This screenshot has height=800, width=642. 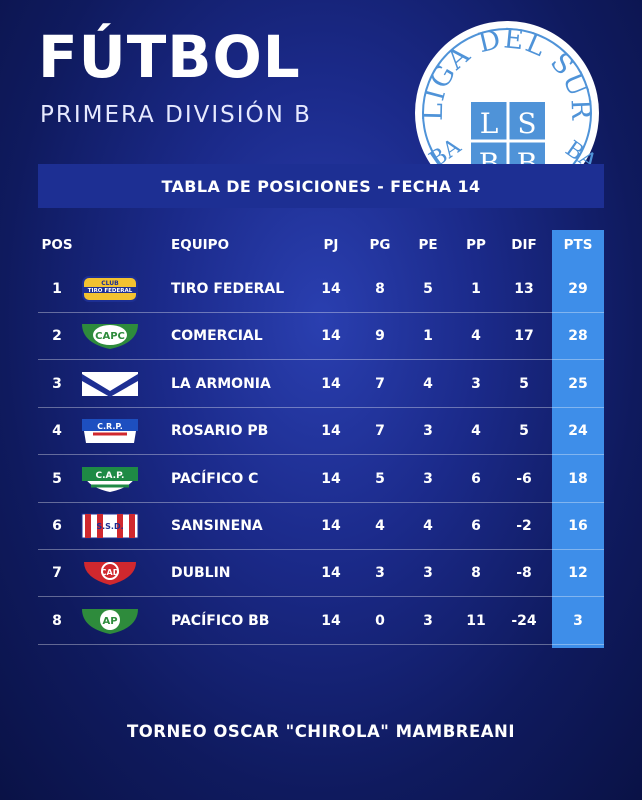 I want to click on table-row: 8 14 0 3 11 -24 3 AP PACÍFICO BB, so click(x=321, y=621).